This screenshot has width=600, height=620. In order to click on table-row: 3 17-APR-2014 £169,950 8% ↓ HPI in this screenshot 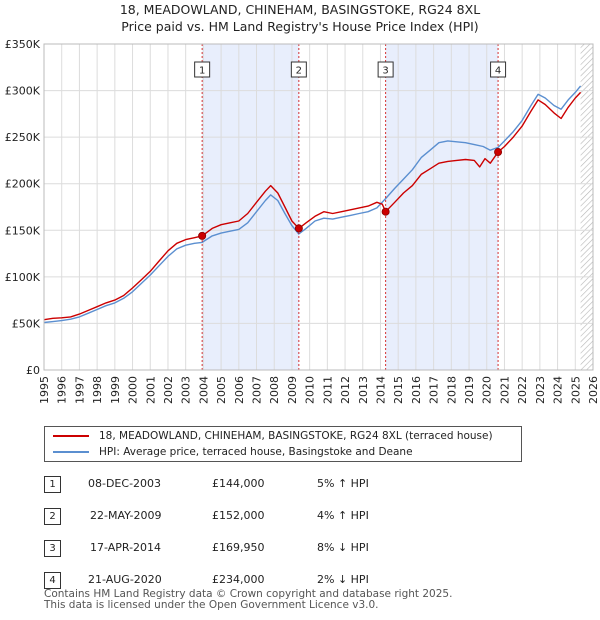, I will do `click(254, 550)`.